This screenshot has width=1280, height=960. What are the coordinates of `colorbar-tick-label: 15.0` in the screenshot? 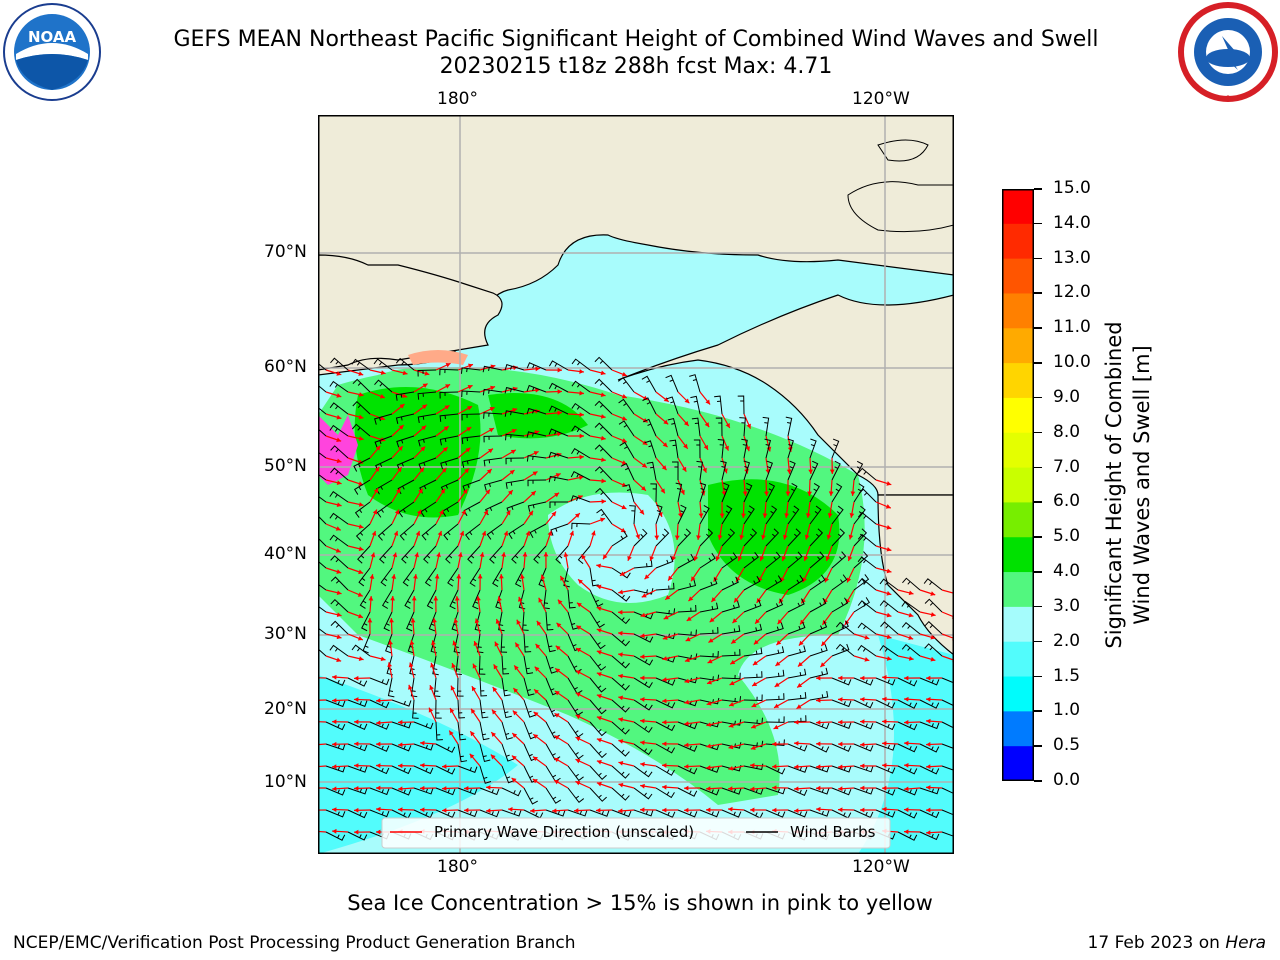 It's located at (1072, 188).